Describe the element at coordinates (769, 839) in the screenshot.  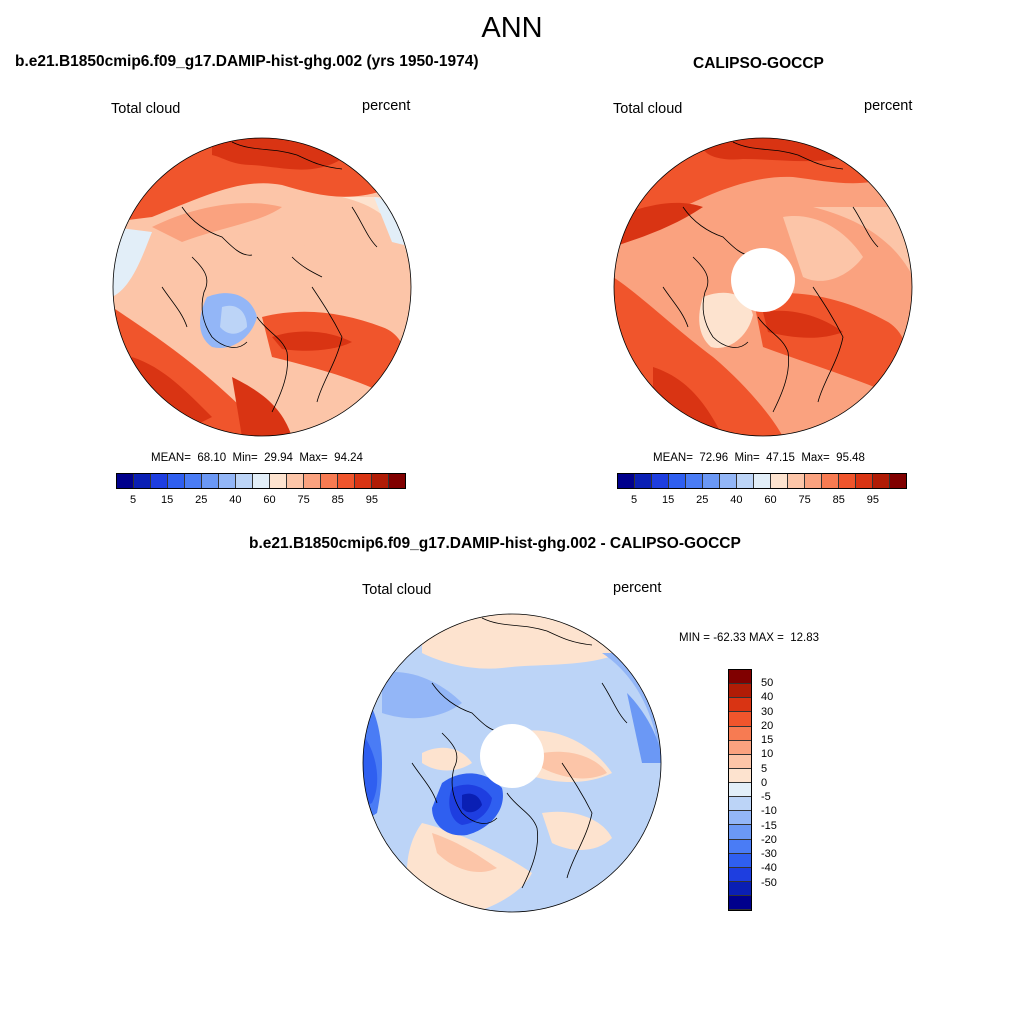
I see `colorbar-tick-label: -20` at that location.